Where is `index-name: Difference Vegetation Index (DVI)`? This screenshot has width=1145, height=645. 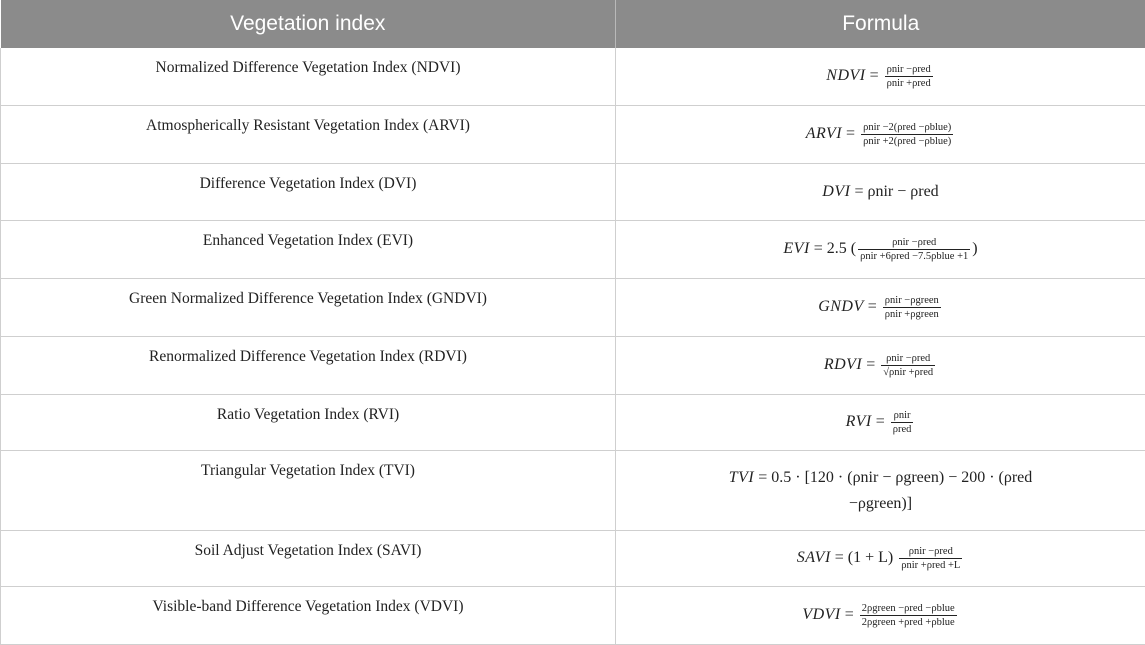 index-name: Difference Vegetation Index (DVI) is located at coordinates (308, 192).